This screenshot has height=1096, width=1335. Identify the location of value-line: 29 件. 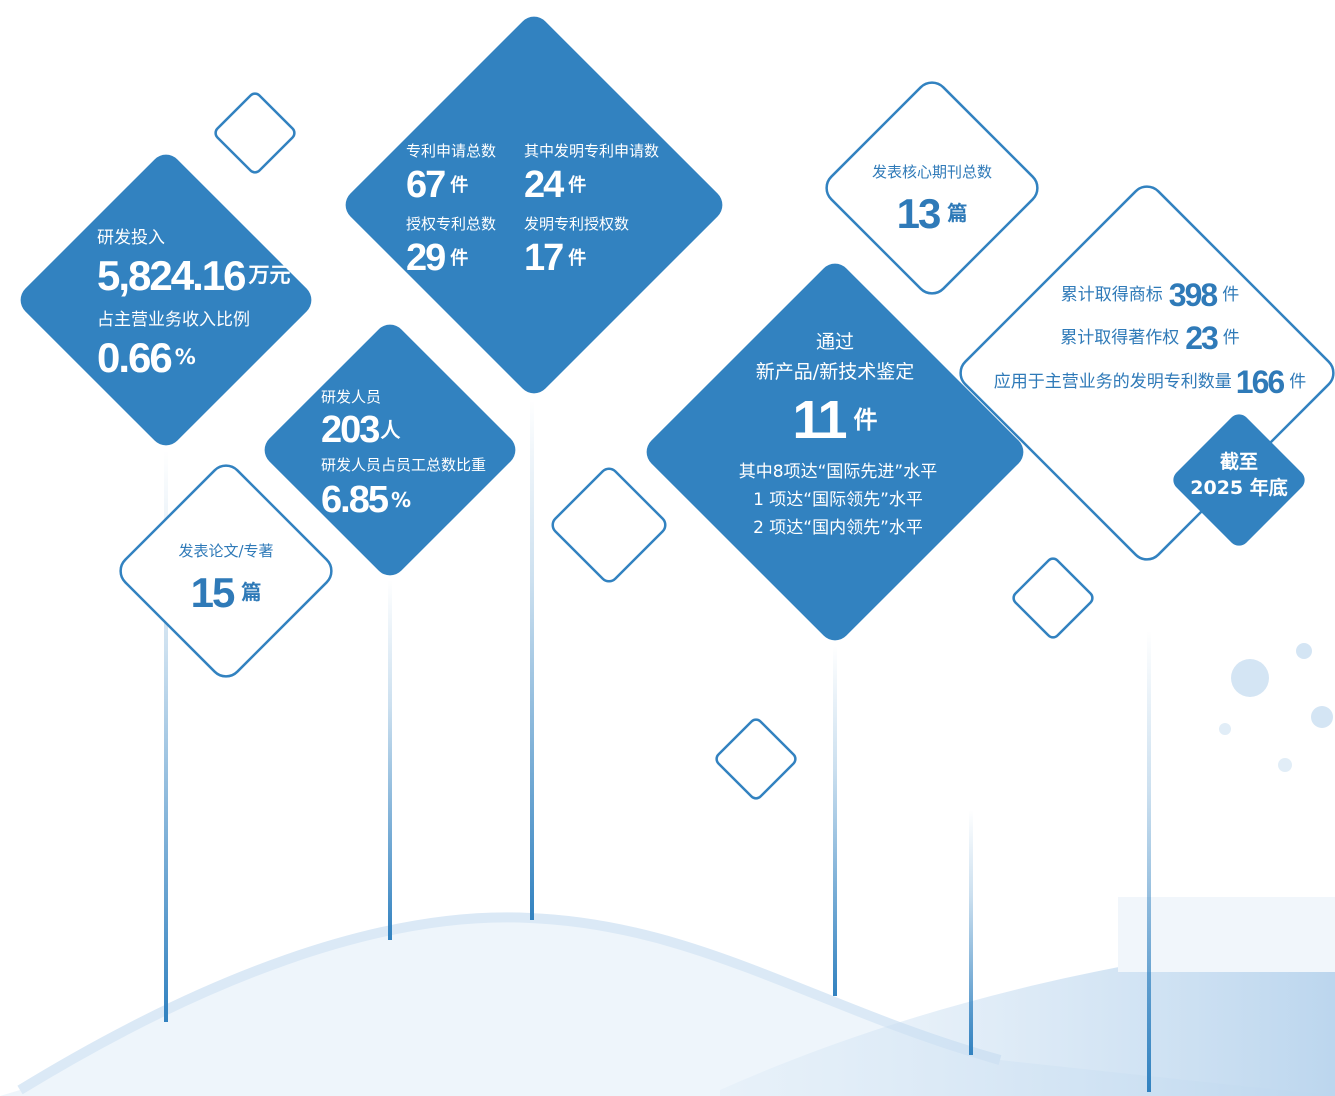
(437, 258).